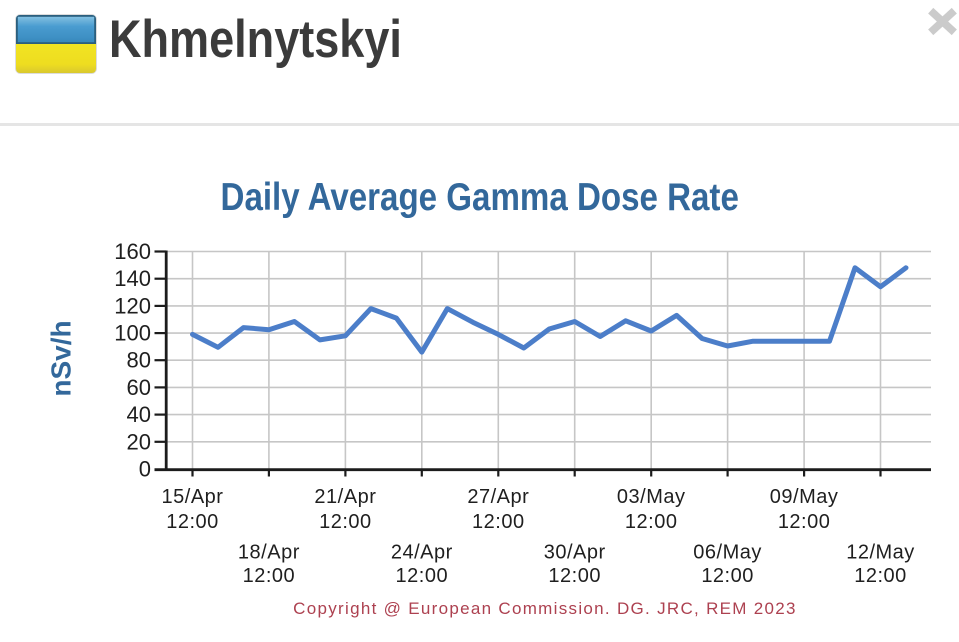  I want to click on svg-text: 120, so click(132, 305).